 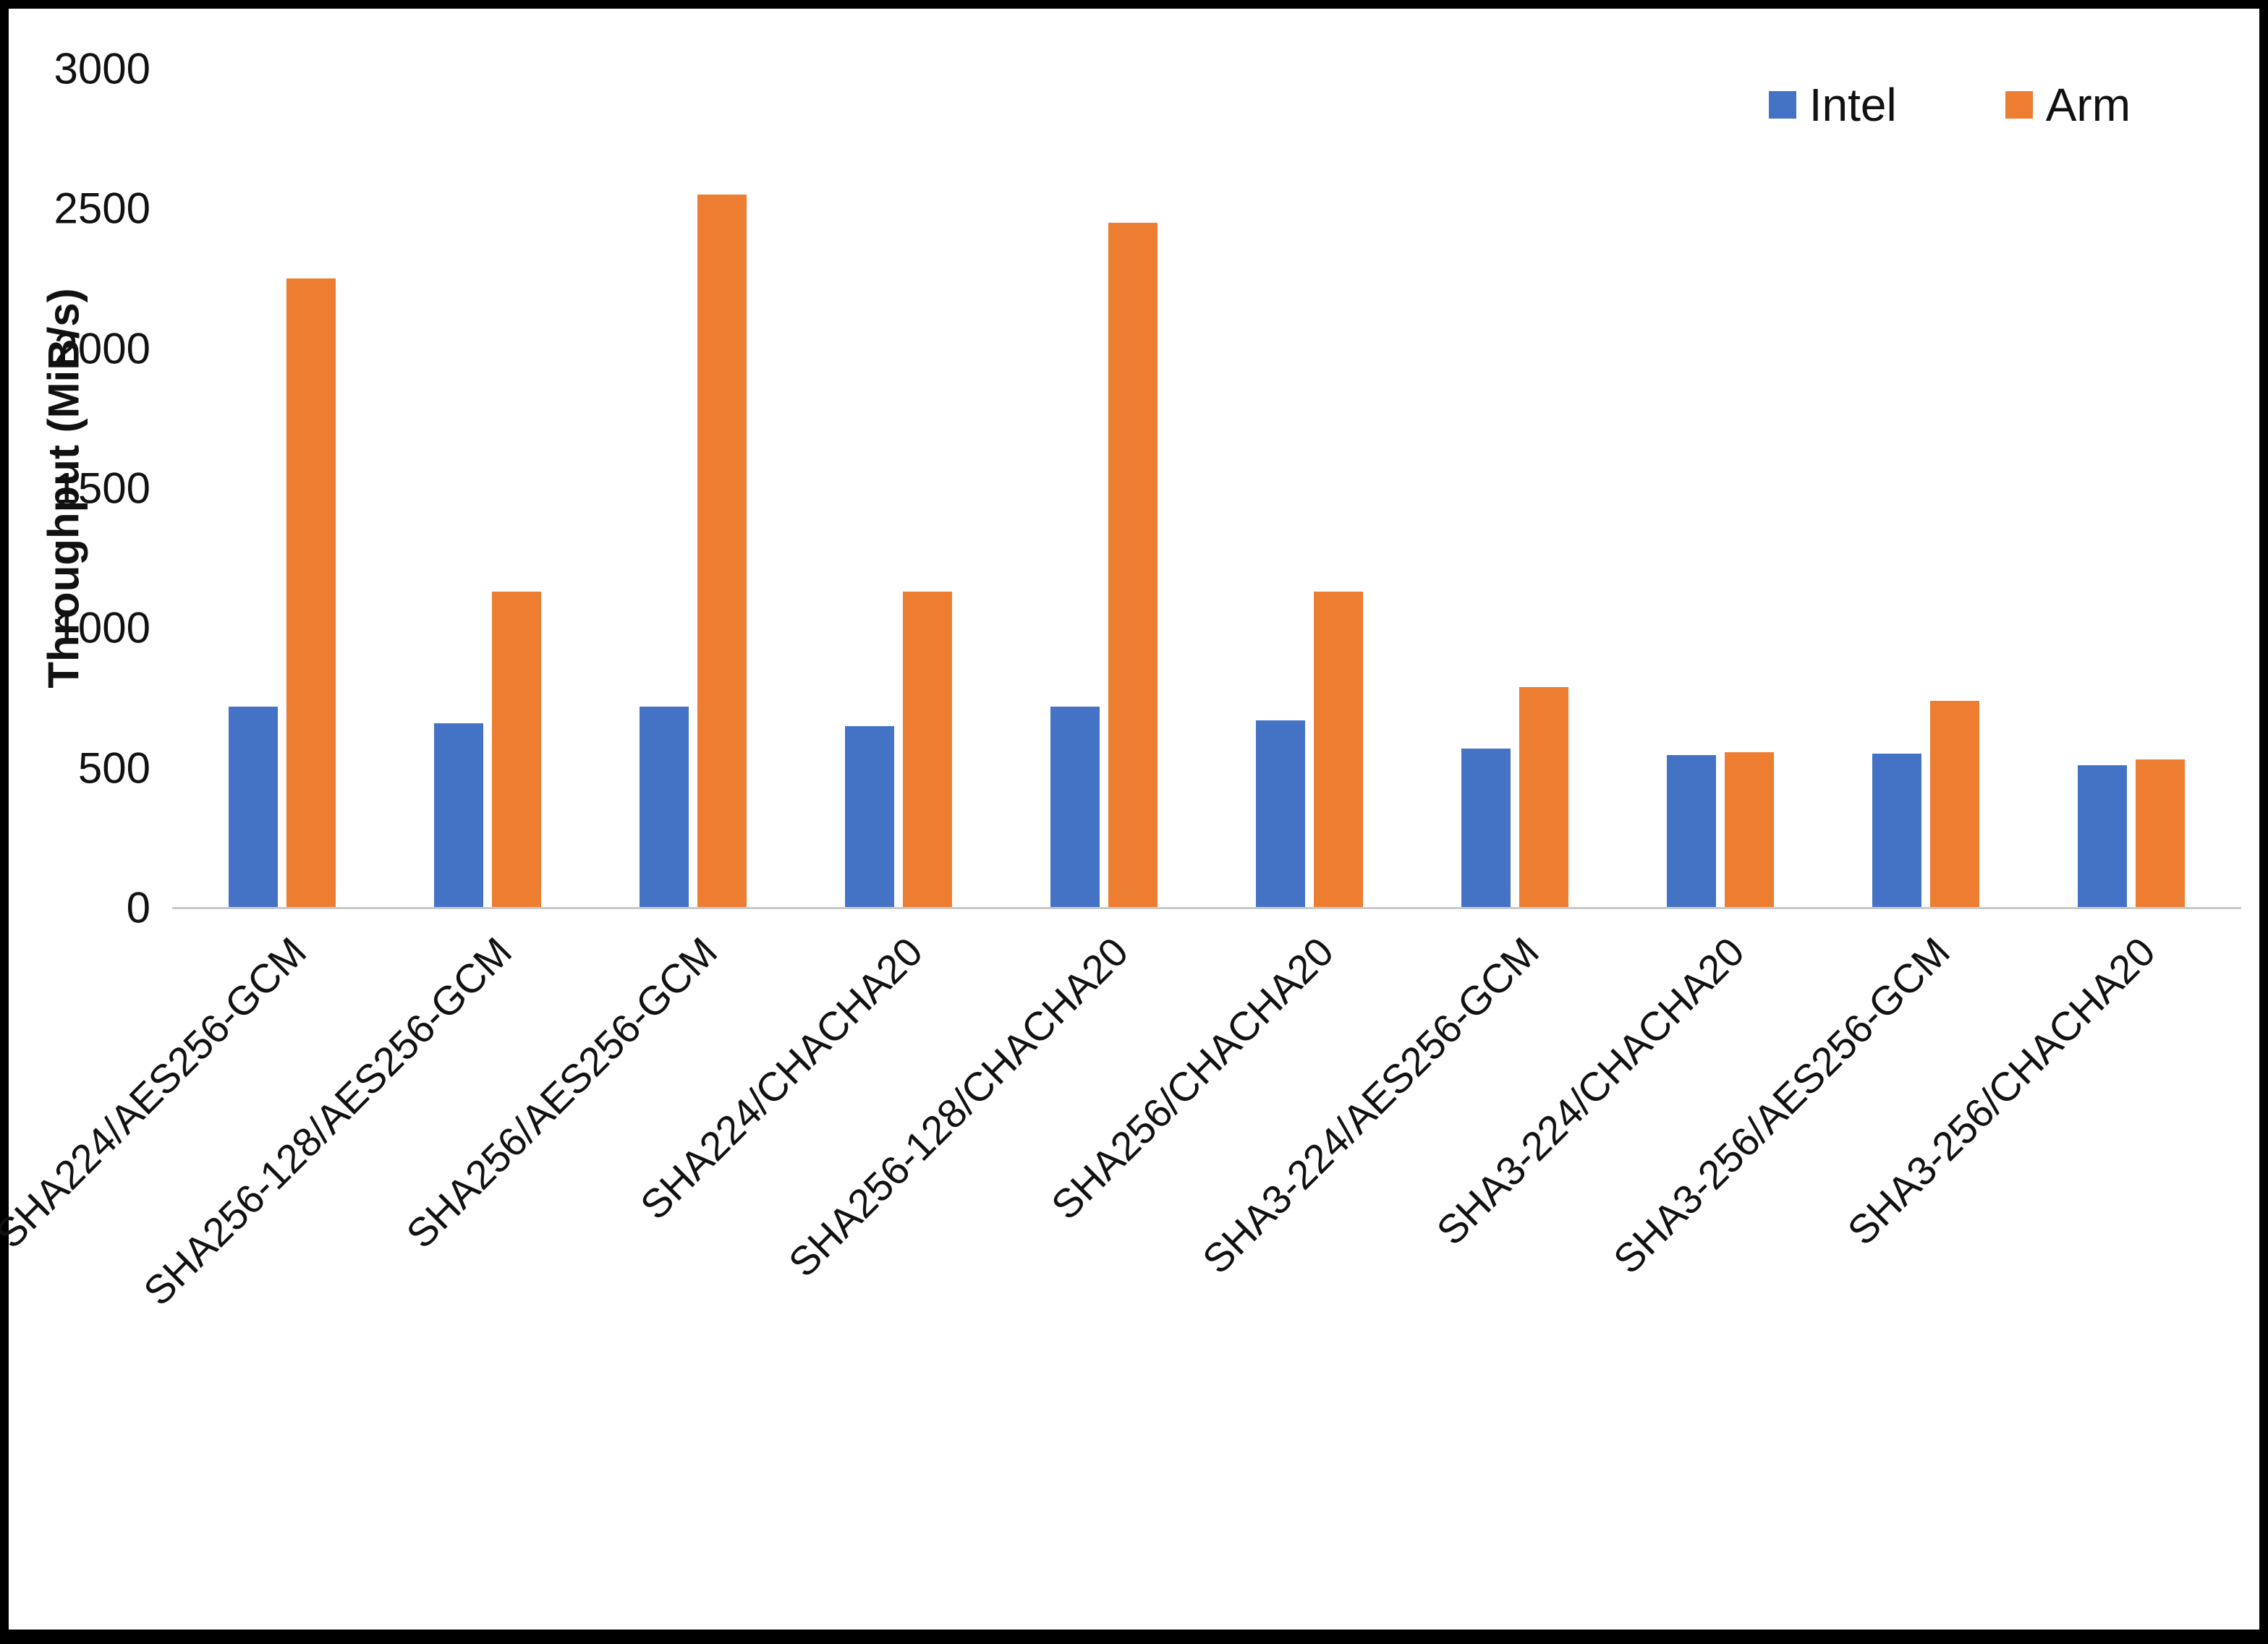 What do you see at coordinates (138, 907) in the screenshot?
I see `y-tick-label: 0` at bounding box center [138, 907].